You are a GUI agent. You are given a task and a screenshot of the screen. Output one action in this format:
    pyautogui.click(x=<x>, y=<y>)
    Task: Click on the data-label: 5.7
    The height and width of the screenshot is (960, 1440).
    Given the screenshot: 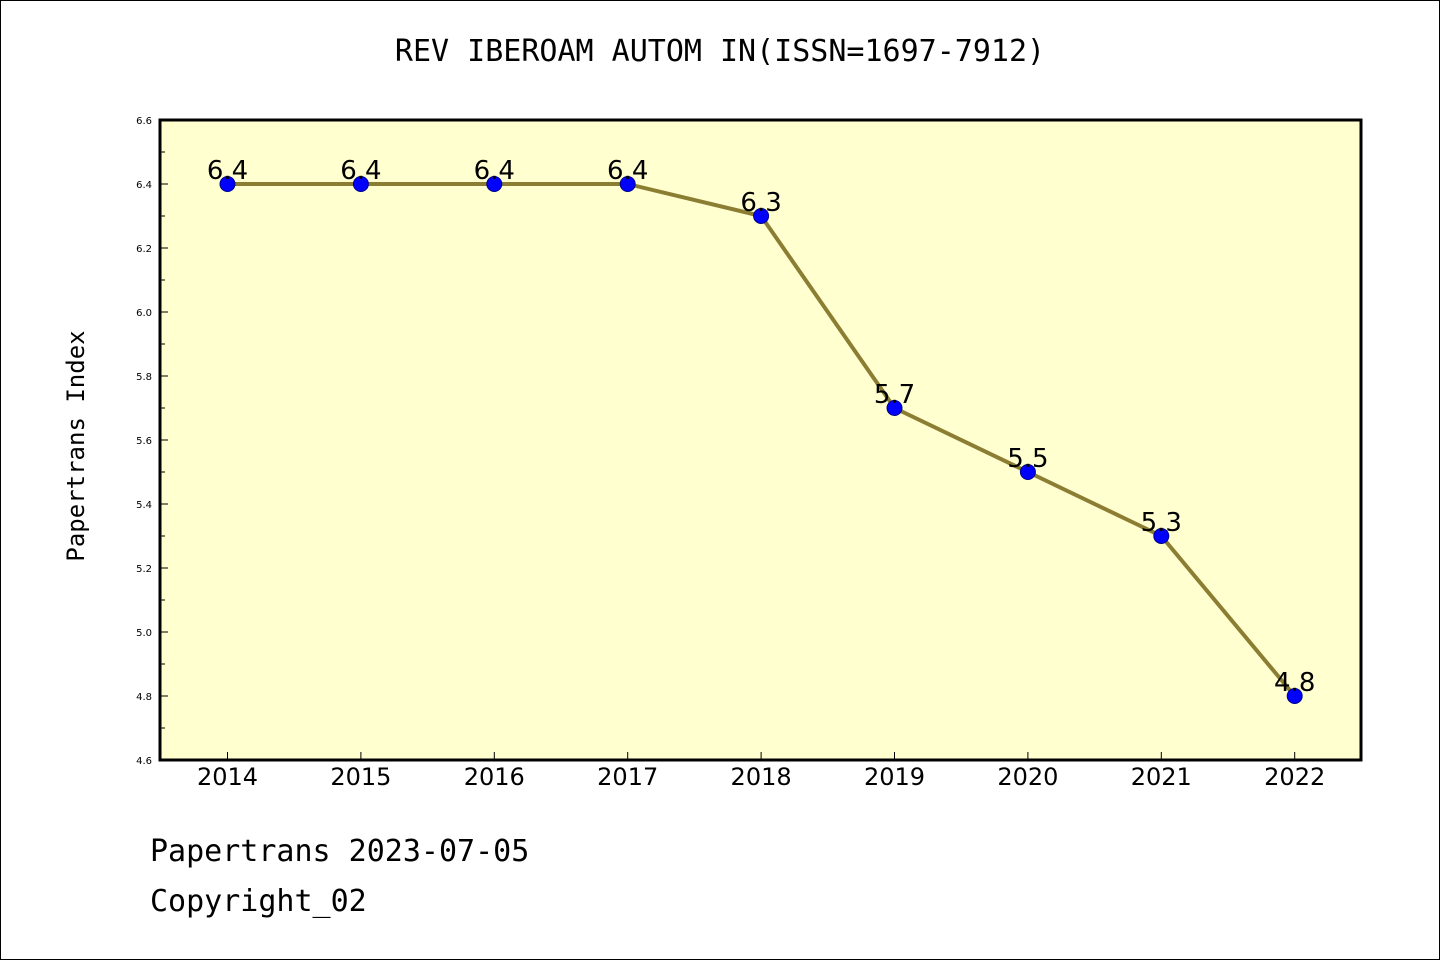 What is the action you would take?
    pyautogui.click(x=894, y=395)
    